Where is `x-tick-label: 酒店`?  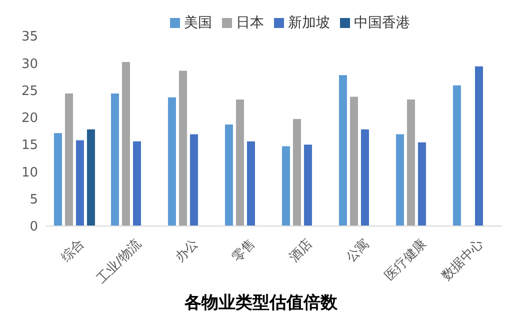
x-tick-label: 酒店 is located at coordinates (301, 251).